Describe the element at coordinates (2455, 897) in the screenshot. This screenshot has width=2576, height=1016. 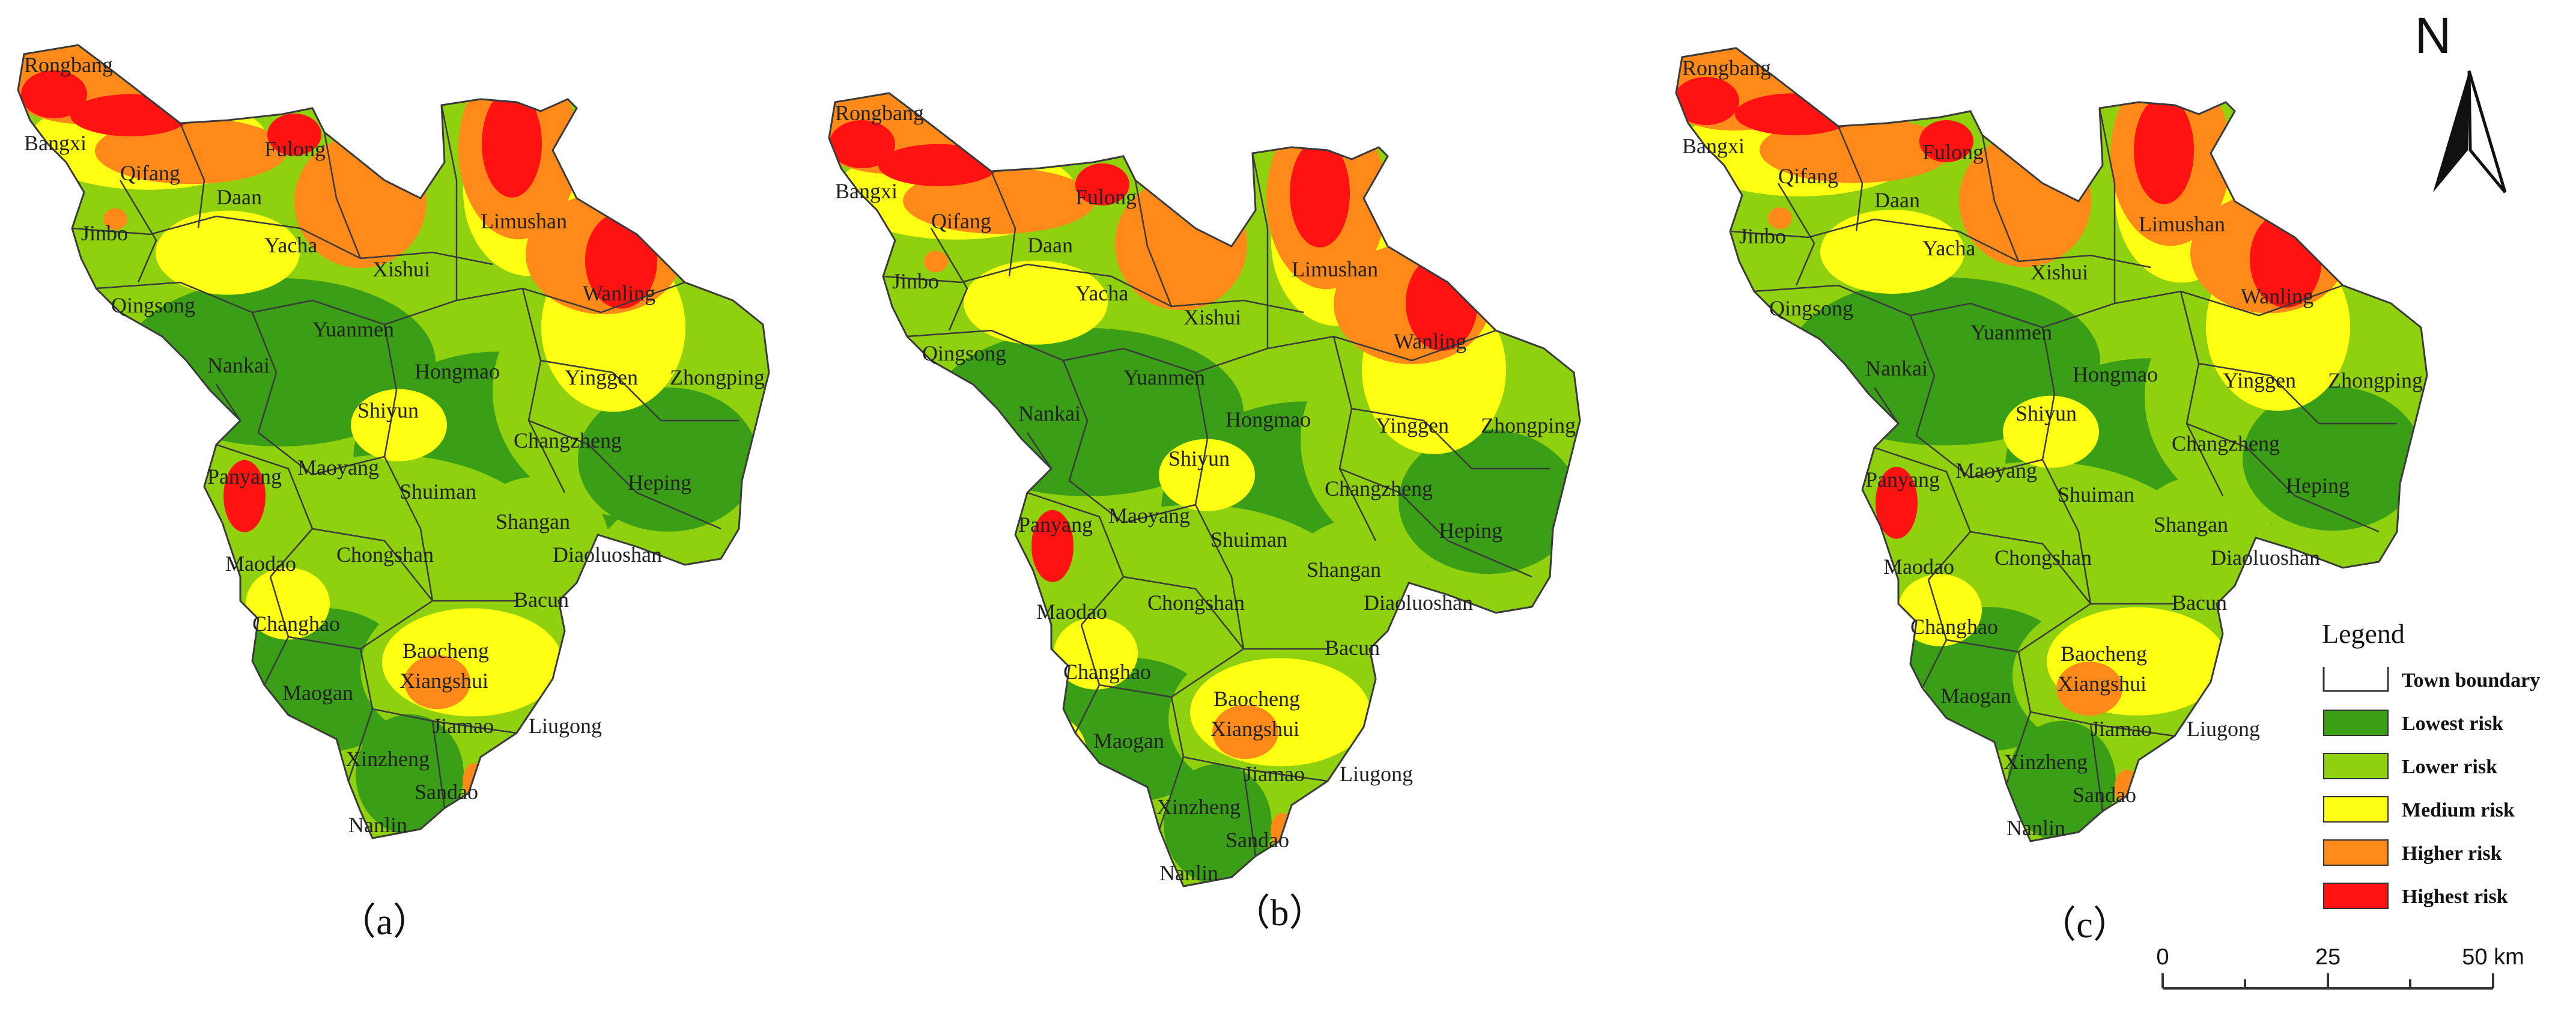
I see `legend-label-highest: Highest risk` at that location.